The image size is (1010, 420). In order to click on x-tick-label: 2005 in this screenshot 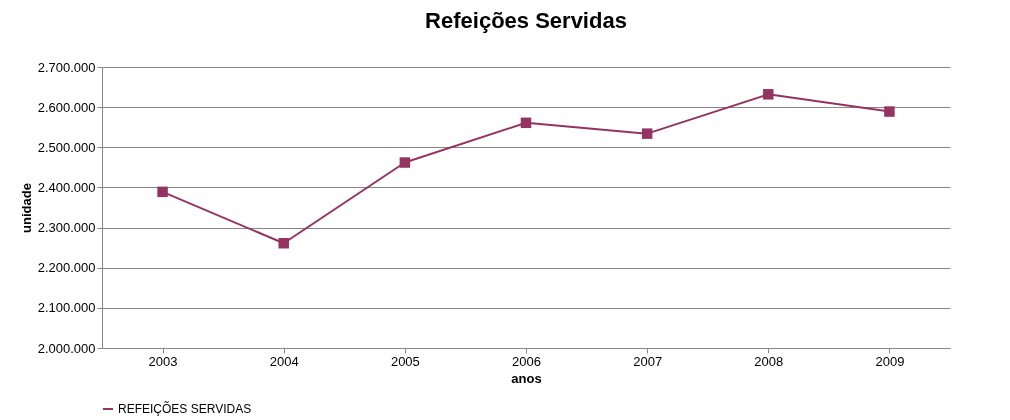, I will do `click(405, 361)`.